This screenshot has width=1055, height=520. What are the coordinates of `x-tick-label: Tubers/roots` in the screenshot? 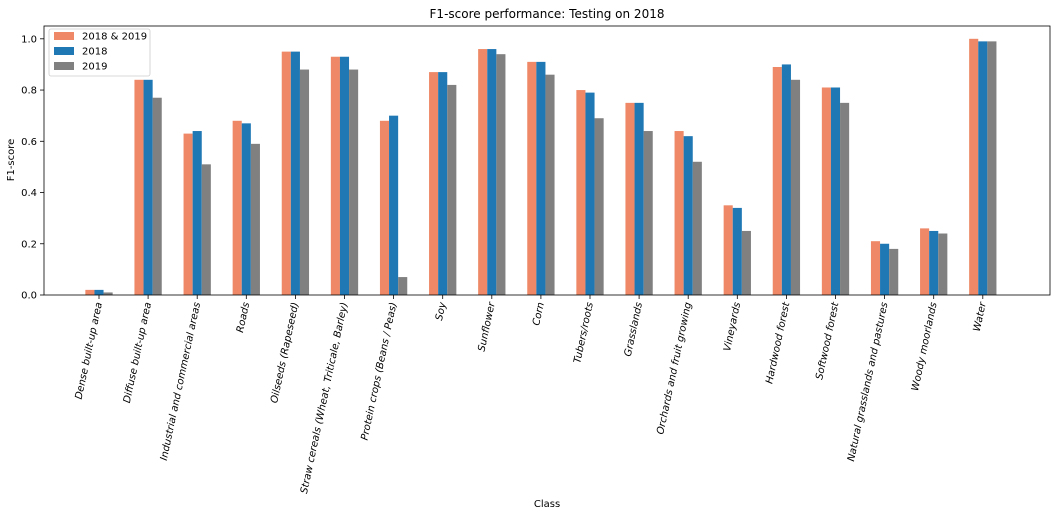 It's located at (584, 332).